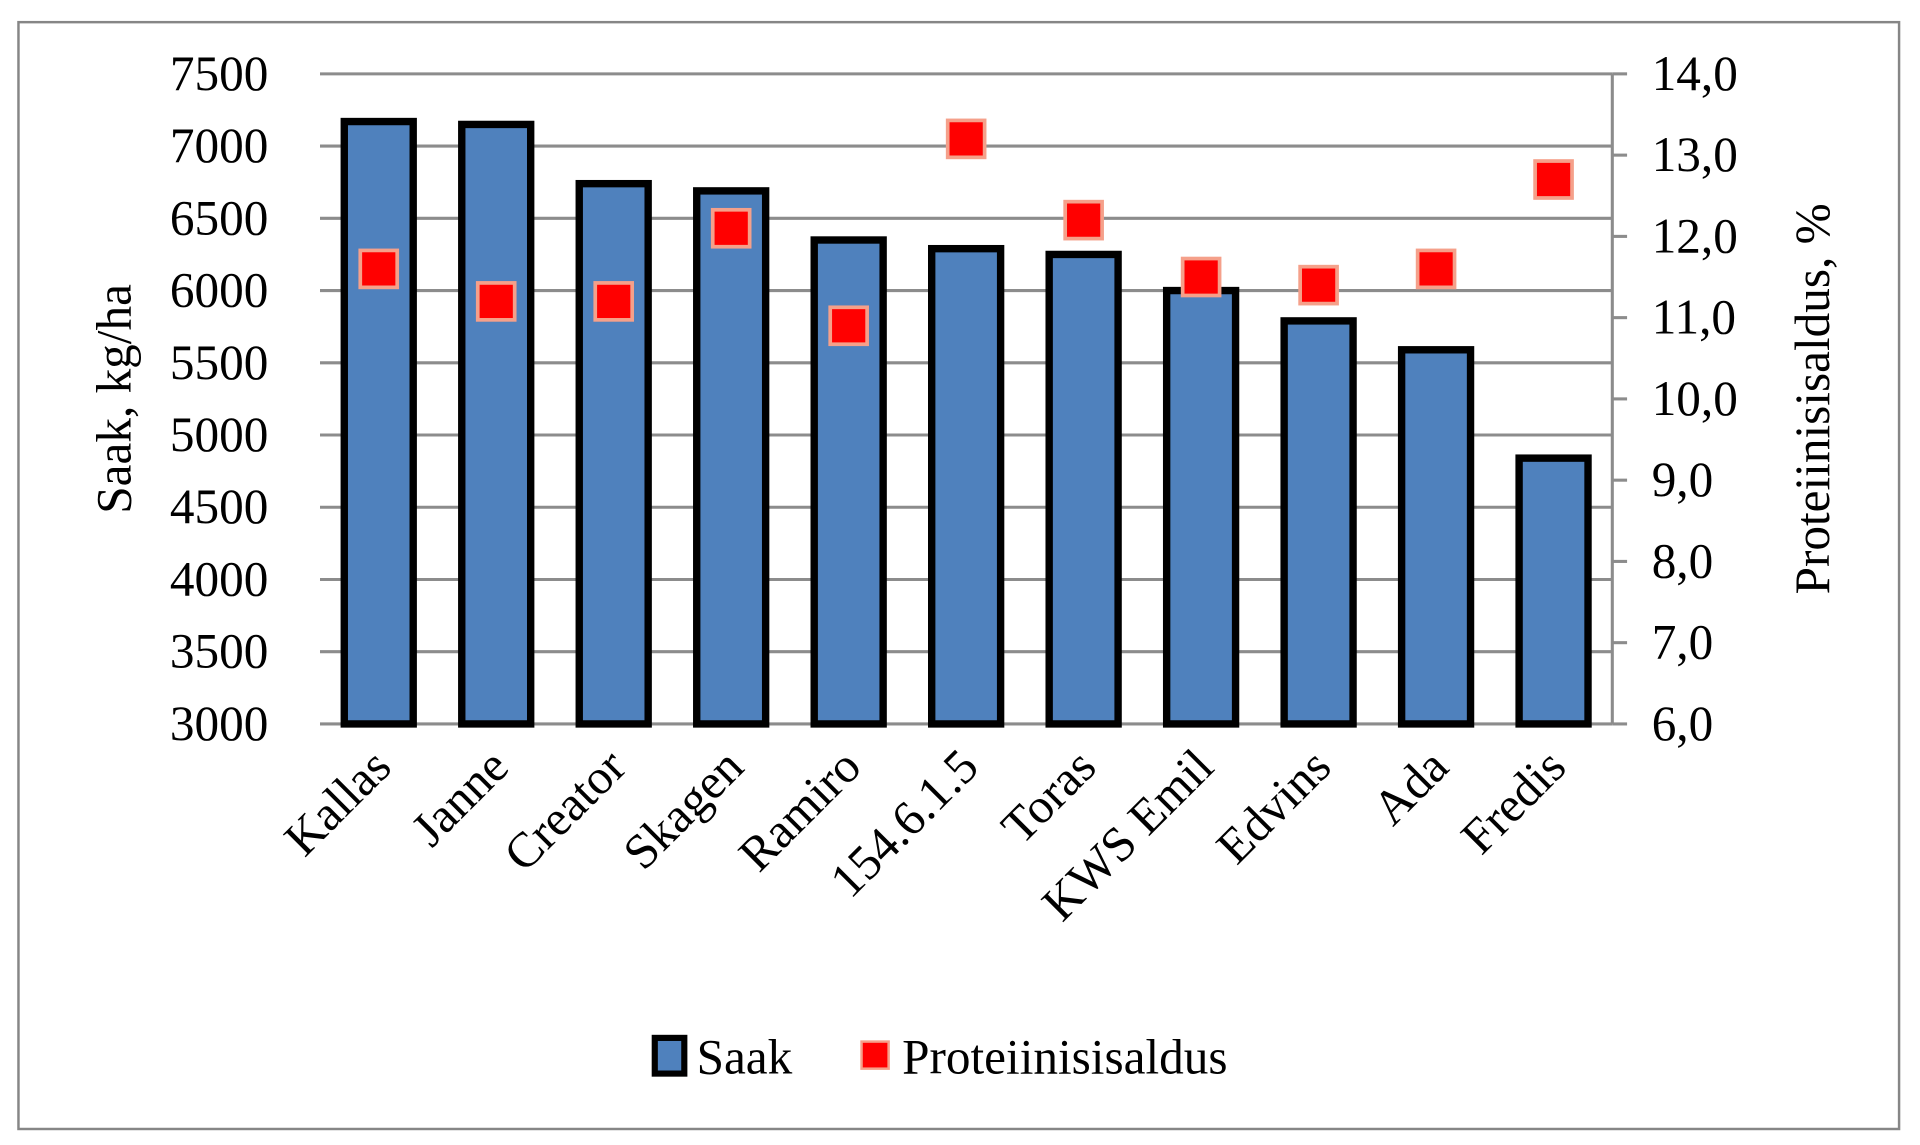  Describe the element at coordinates (1318, 285) in the screenshot. I see `marker-Edvins` at that location.